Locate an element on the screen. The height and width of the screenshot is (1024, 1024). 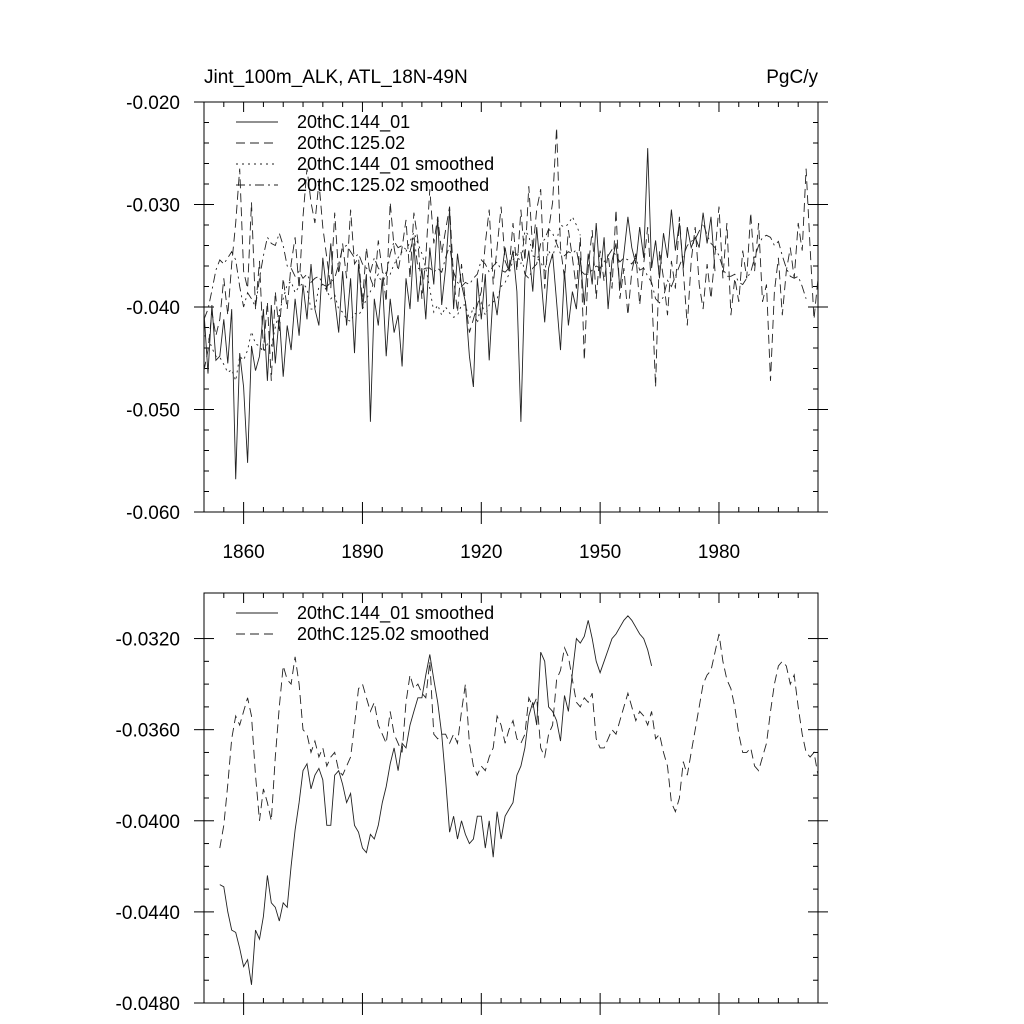
x-tick-label: 1980 is located at coordinates (719, 552).